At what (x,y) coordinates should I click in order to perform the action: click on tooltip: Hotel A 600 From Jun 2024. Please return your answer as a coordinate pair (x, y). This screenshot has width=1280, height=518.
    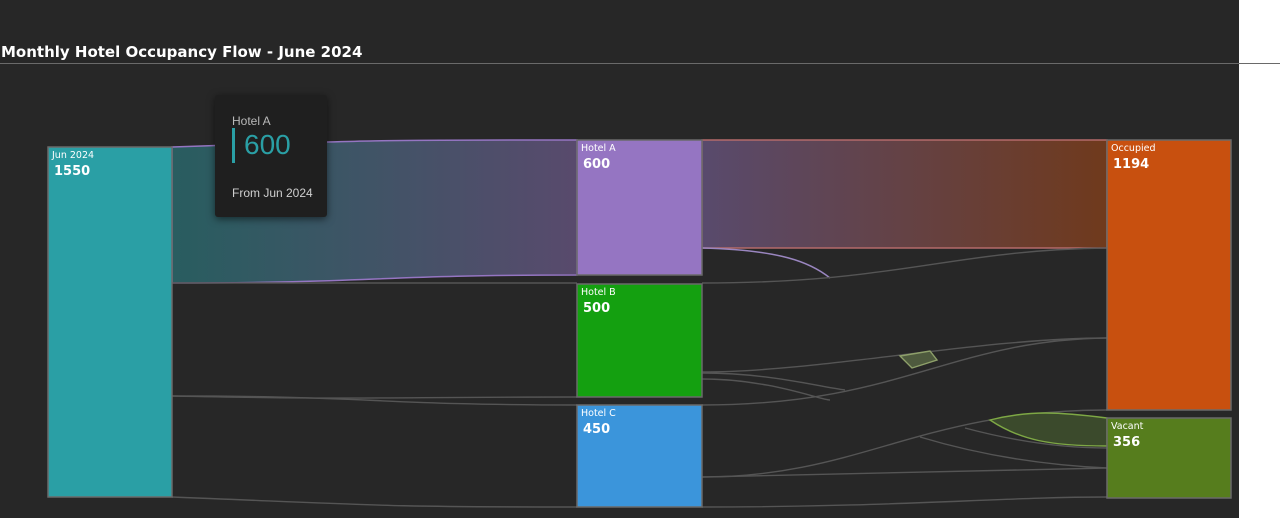
    Looking at the image, I should click on (271, 156).